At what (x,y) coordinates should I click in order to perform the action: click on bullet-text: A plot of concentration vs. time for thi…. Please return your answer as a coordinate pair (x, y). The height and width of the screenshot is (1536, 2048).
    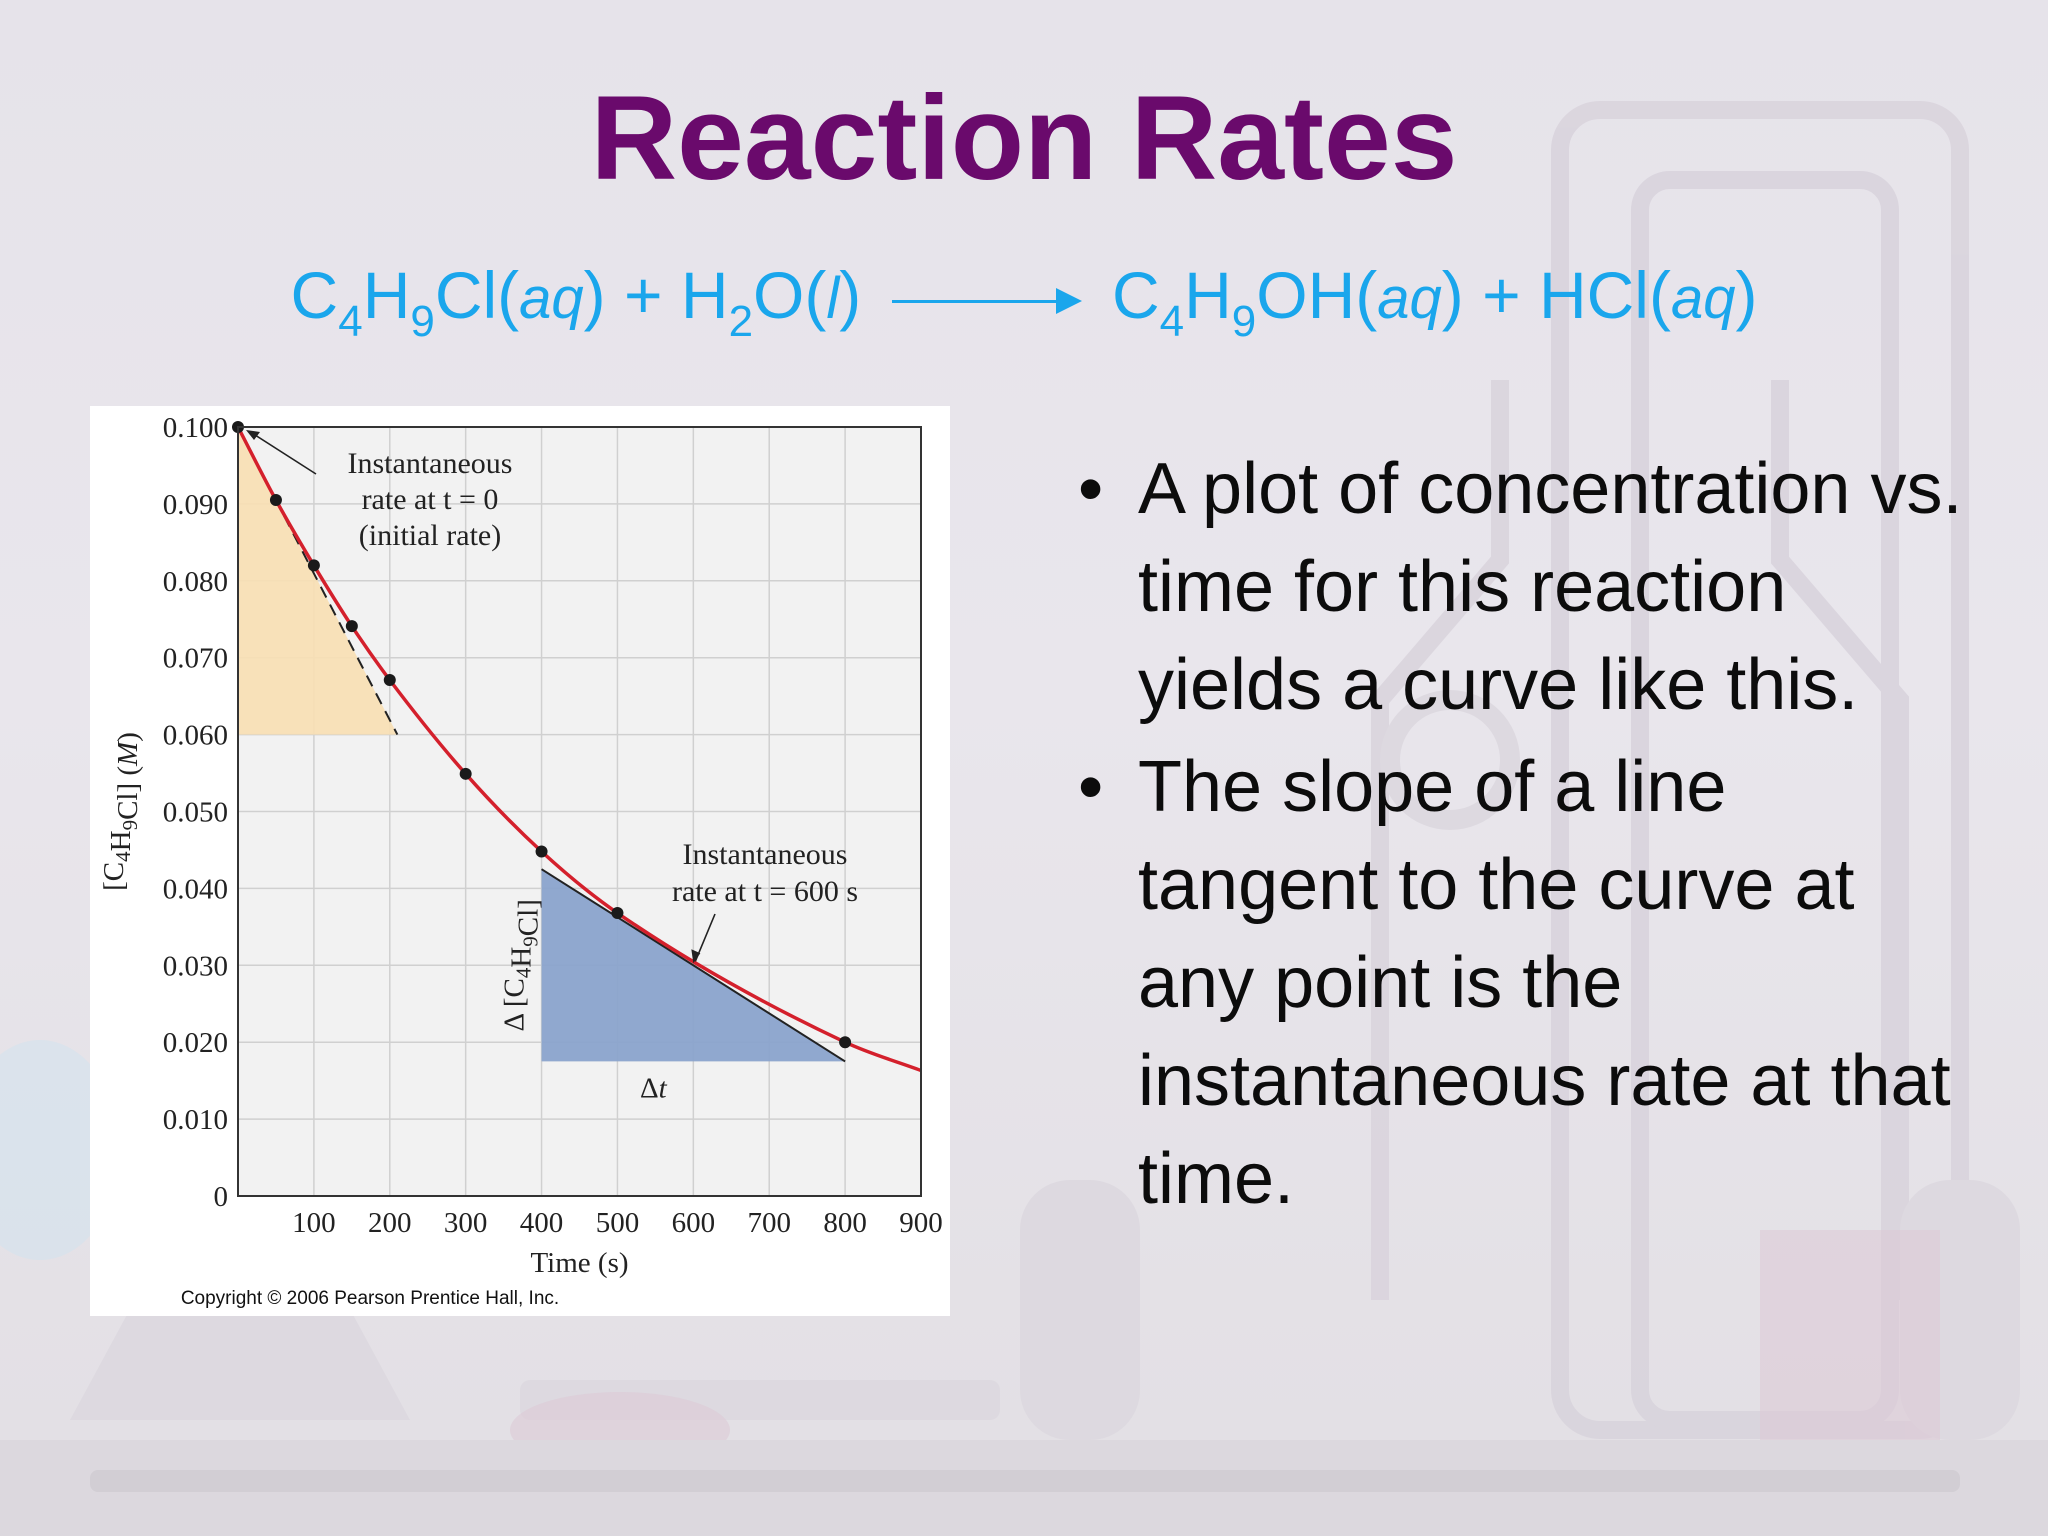
    Looking at the image, I should click on (1550, 587).